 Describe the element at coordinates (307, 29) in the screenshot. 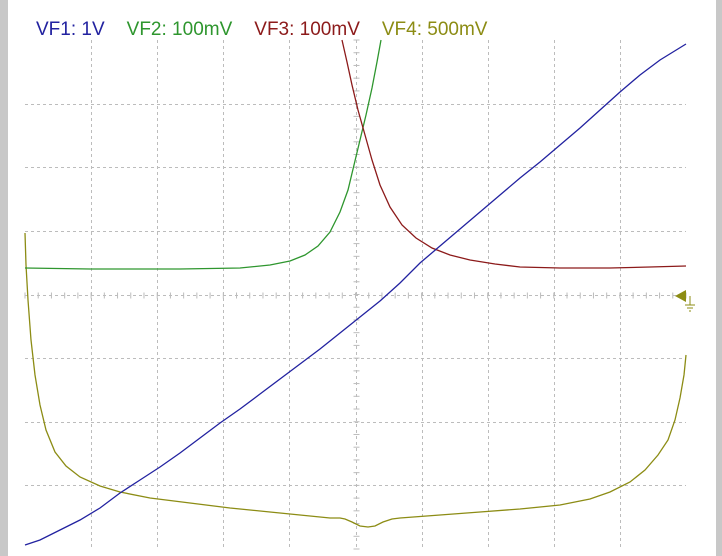

I see `legend-vf3: VF3: 100mV` at that location.